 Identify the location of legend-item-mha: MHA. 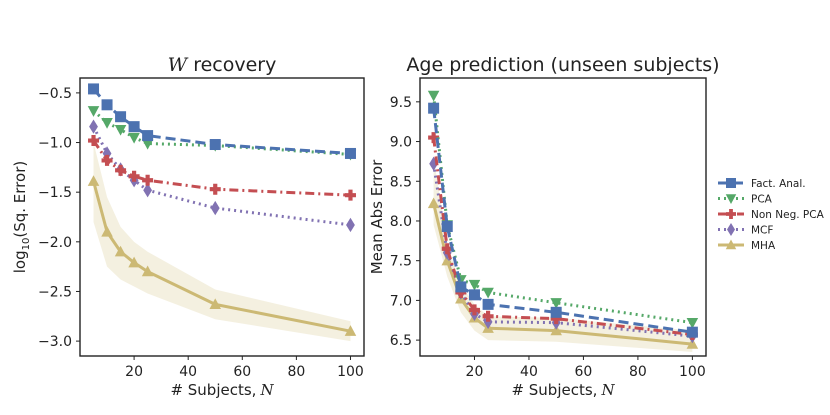
(747, 245).